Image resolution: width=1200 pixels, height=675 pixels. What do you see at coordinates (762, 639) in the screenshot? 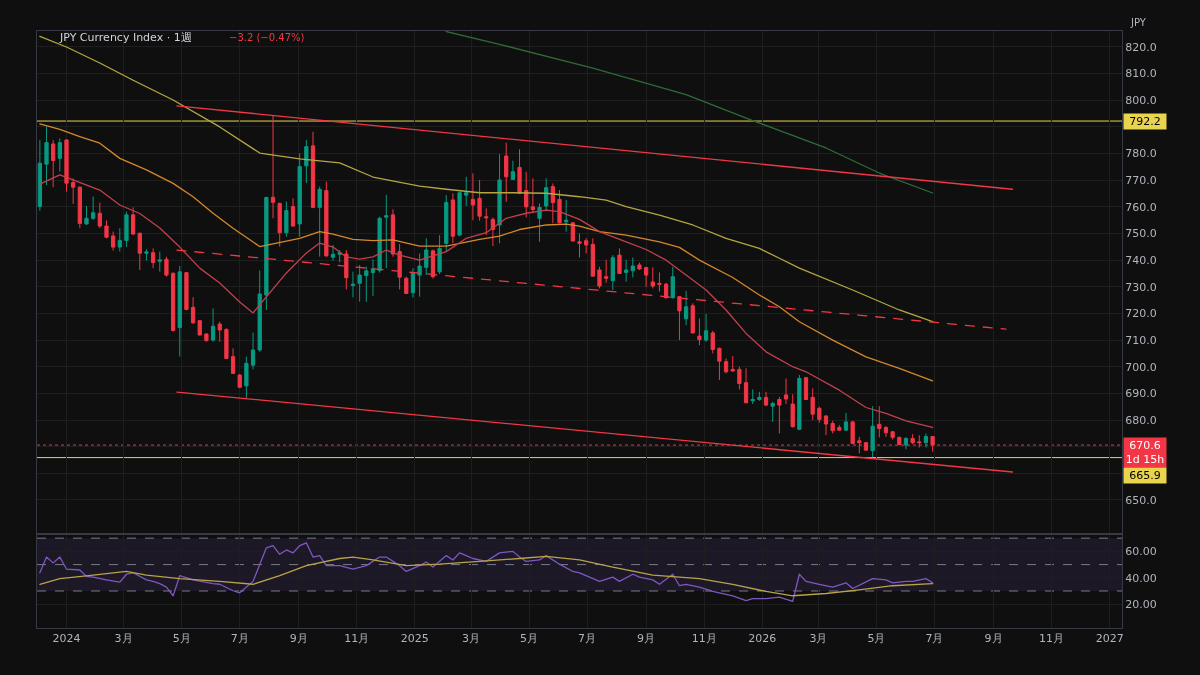
I see `x-tick-label: 2026` at bounding box center [762, 639].